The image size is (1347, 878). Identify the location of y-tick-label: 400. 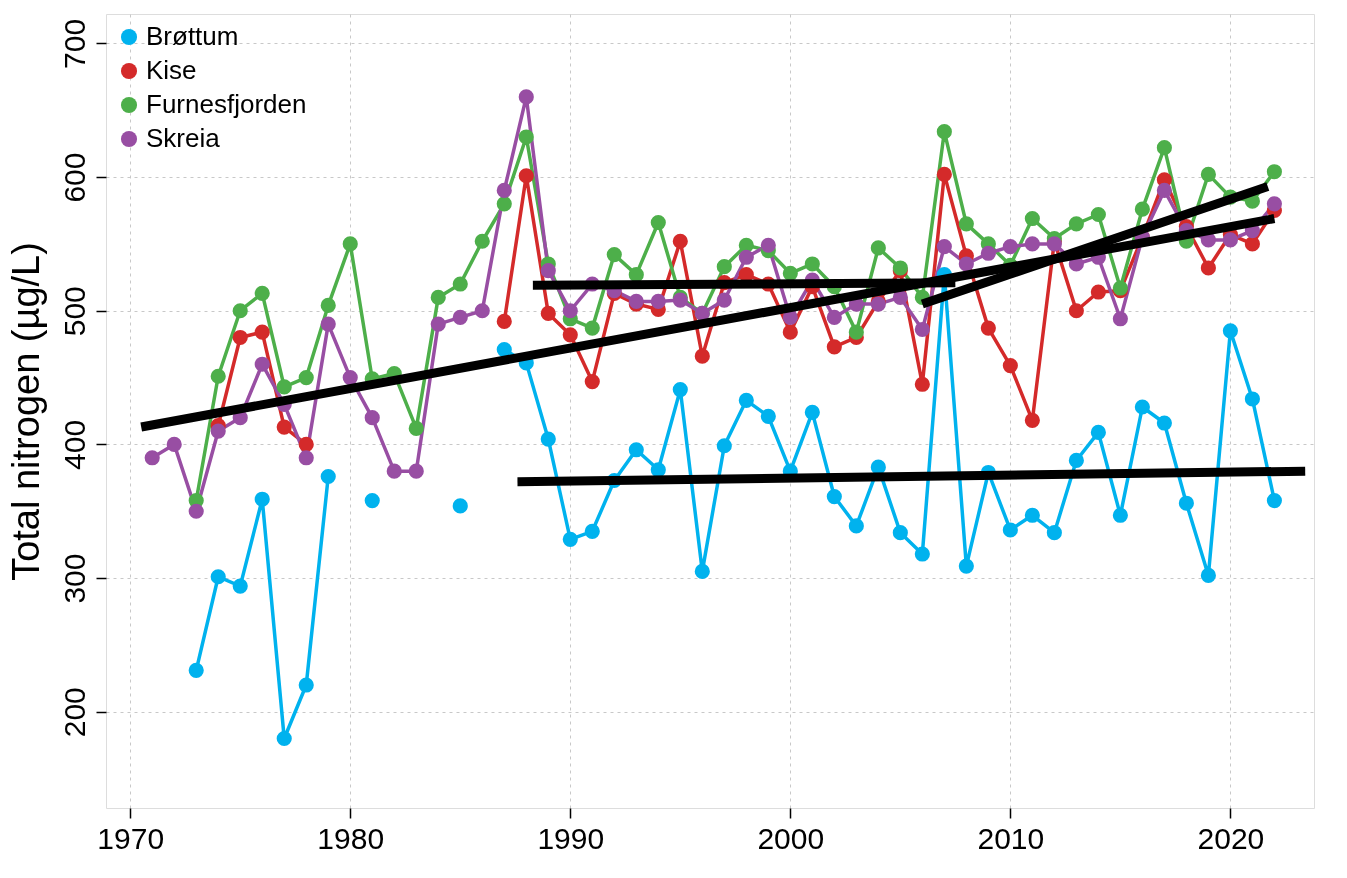
(74, 444).